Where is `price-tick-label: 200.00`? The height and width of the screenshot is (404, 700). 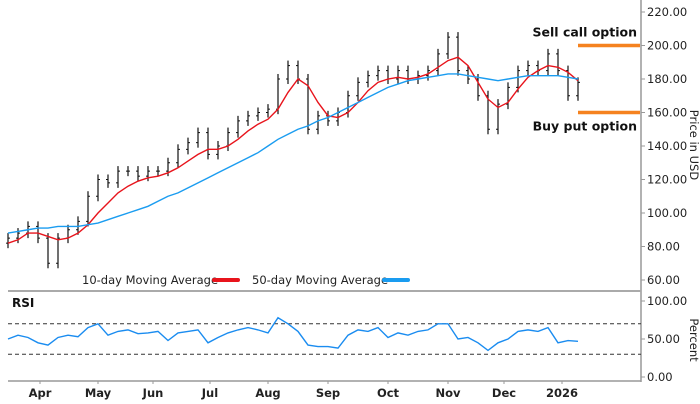 price-tick-label: 200.00 is located at coordinates (667, 46).